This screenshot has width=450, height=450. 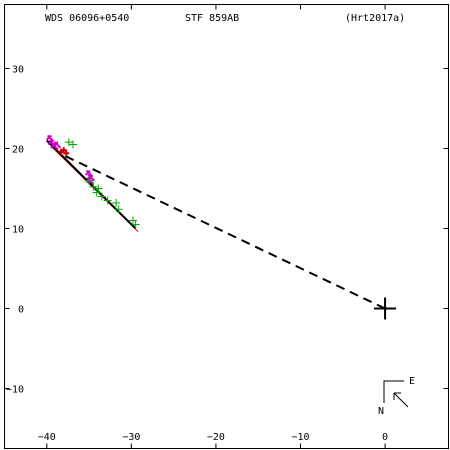 I want to click on y-tick-label: 30, so click(x=18, y=70).